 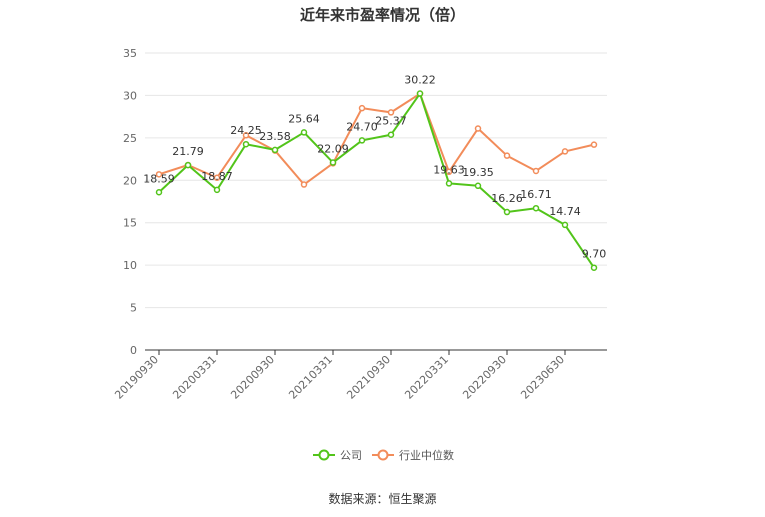 I want to click on company-data-label-10: 19.63, so click(x=449, y=169).